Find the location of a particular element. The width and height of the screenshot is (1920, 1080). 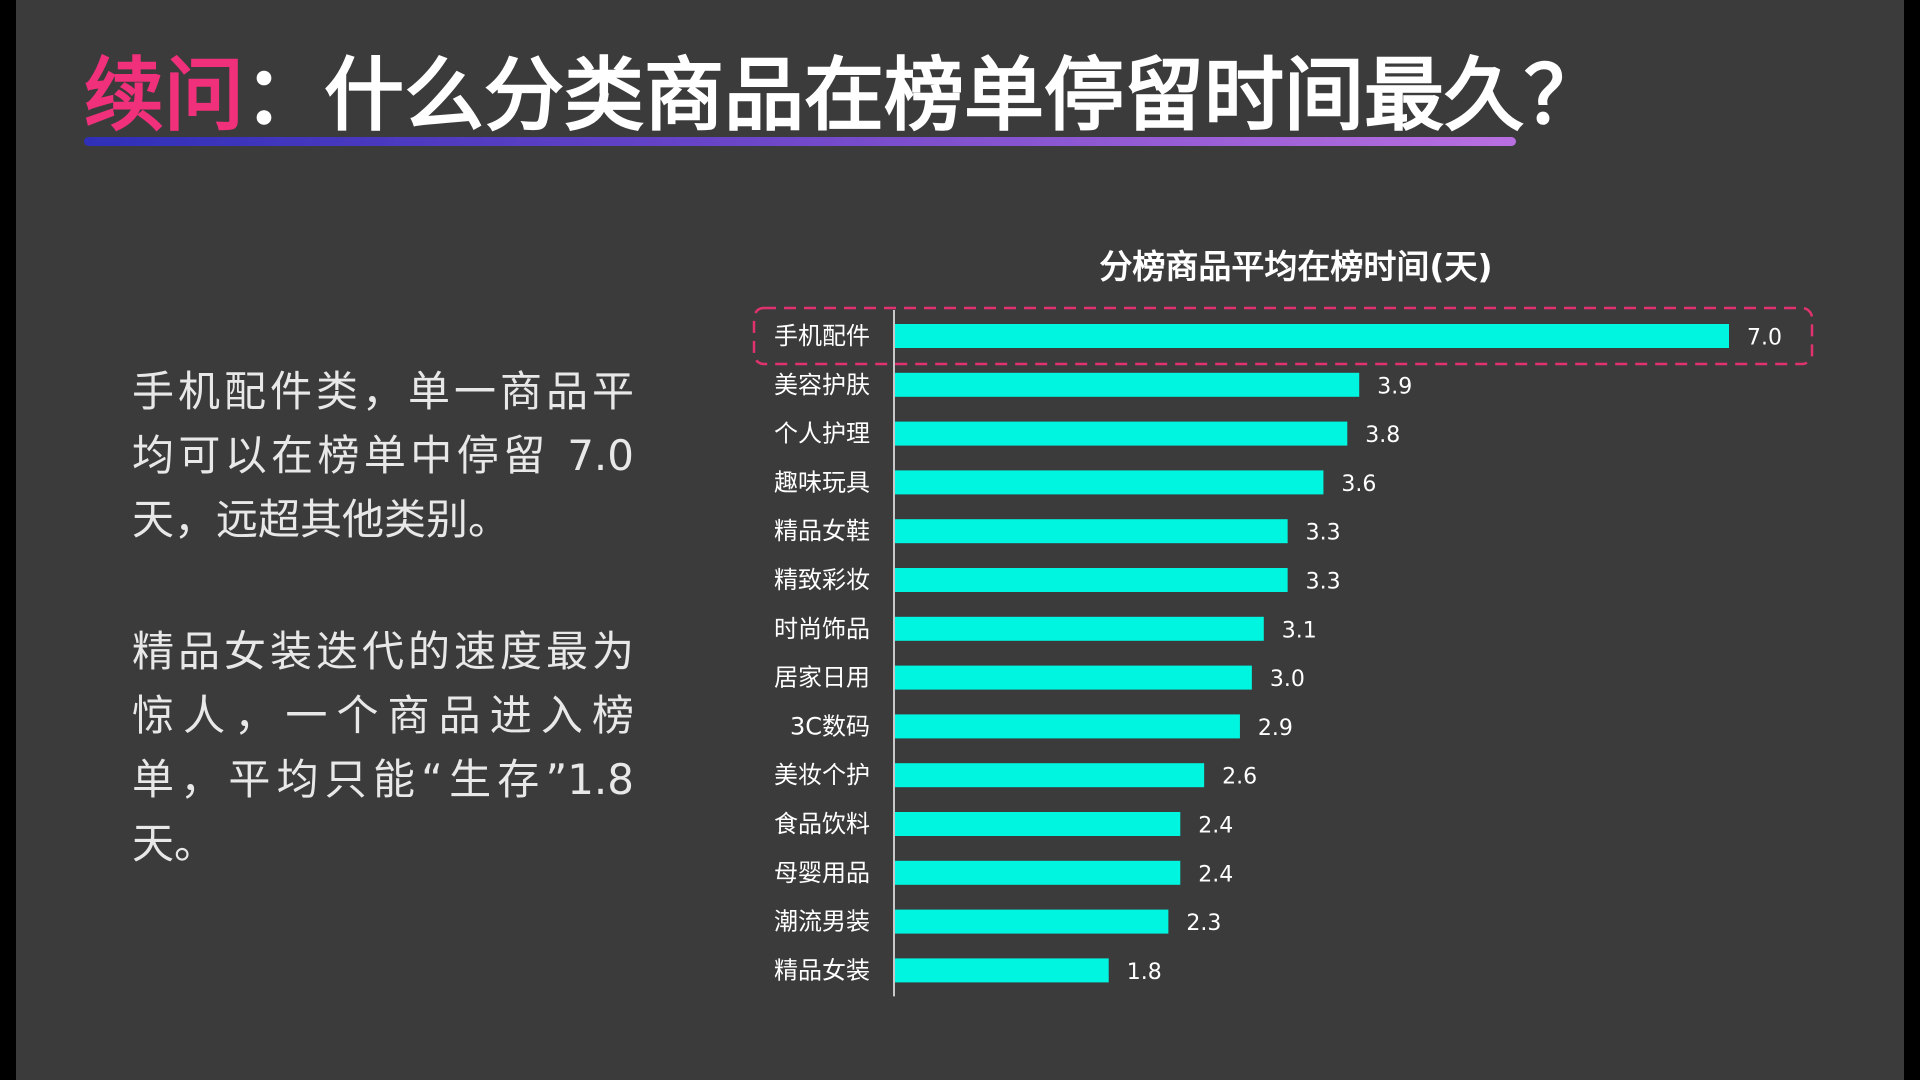

category-label-row-1: 手机配件 is located at coordinates (822, 336).